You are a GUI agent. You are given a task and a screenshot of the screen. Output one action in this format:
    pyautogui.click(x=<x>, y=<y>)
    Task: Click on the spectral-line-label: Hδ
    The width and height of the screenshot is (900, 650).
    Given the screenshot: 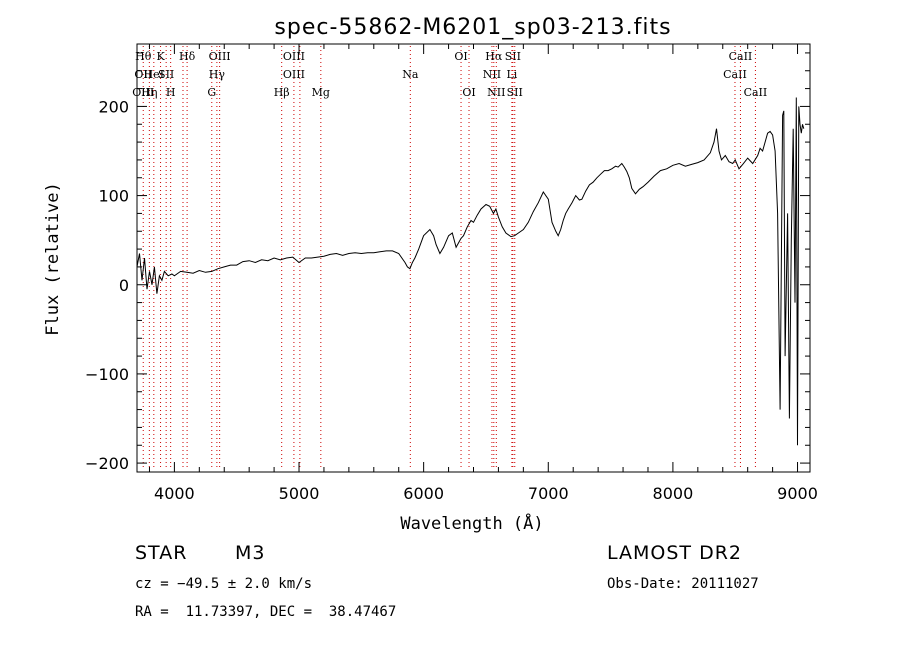 What is the action you would take?
    pyautogui.click(x=187, y=56)
    